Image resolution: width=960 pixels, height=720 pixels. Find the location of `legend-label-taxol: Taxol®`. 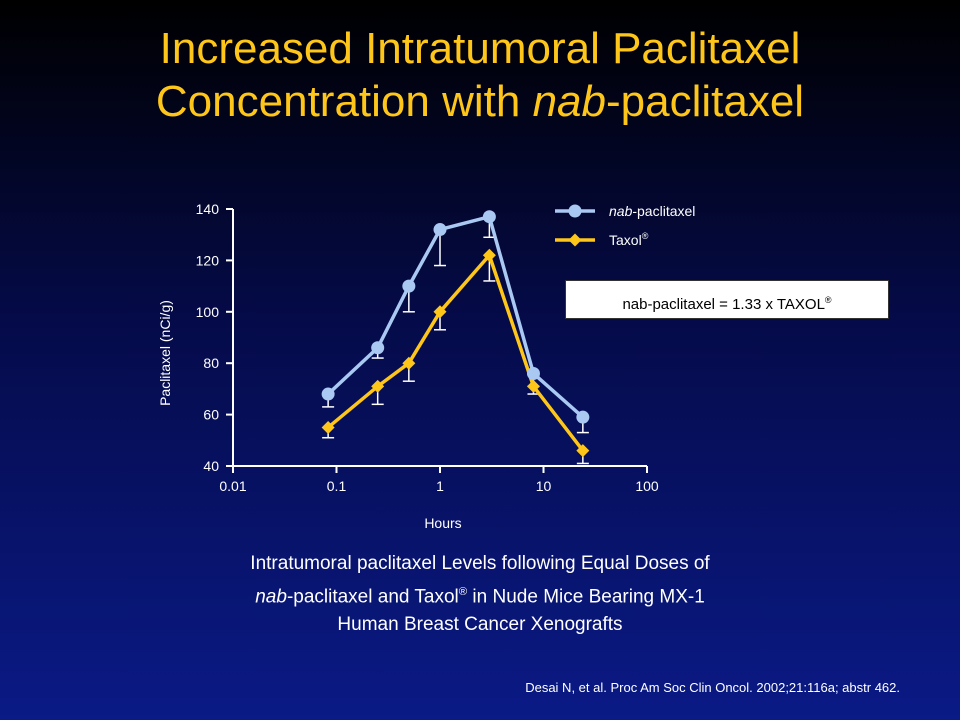

legend-label-taxol: Taxol® is located at coordinates (629, 239).